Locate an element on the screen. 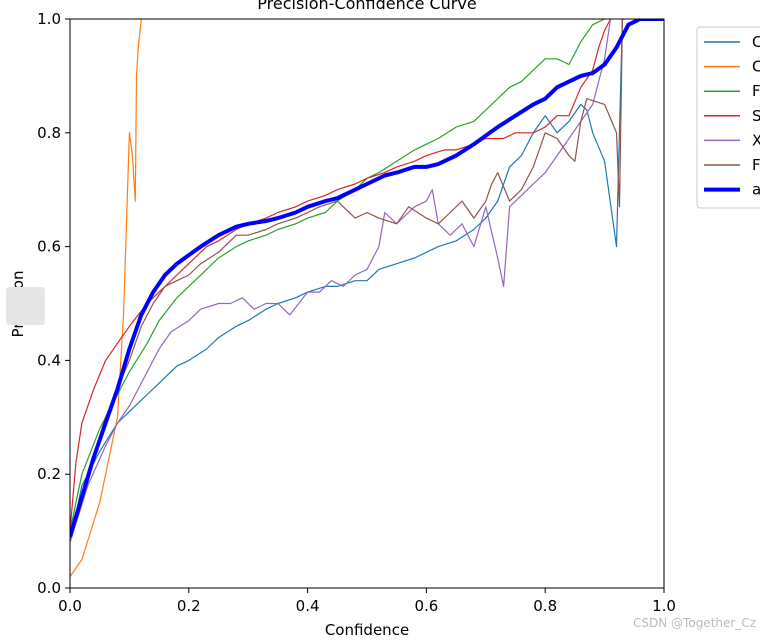  overlay-box is located at coordinates (25, 306).